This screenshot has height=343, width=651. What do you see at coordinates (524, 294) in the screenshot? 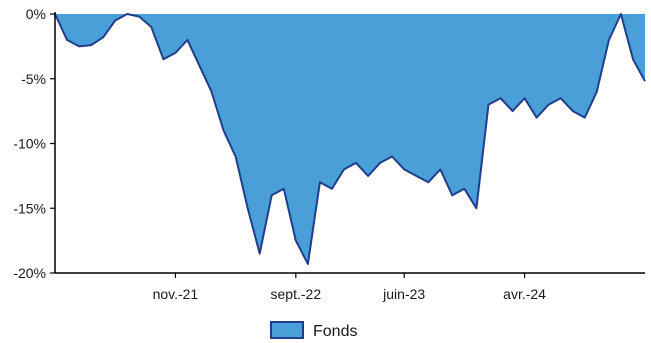
I see `x-tick-label: avr.-24` at bounding box center [524, 294].